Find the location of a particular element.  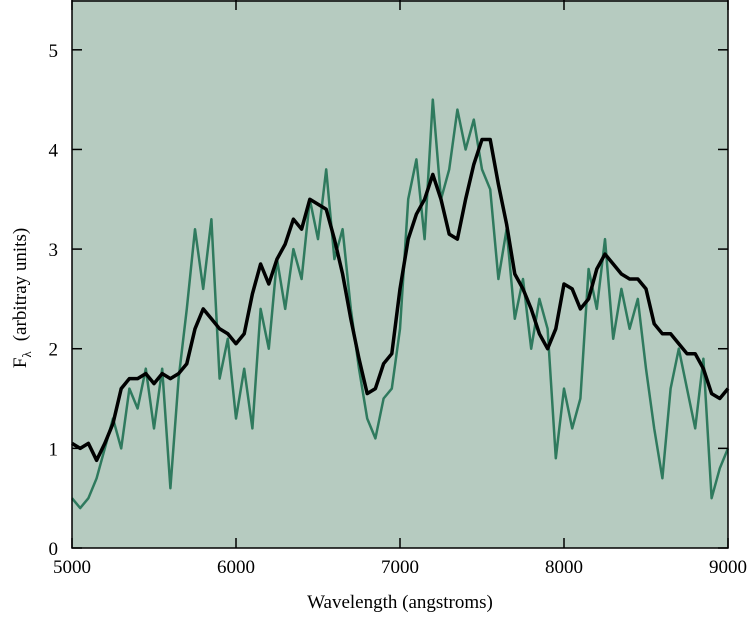

x-axis-label: Wavelength (angstroms) is located at coordinates (400, 602).